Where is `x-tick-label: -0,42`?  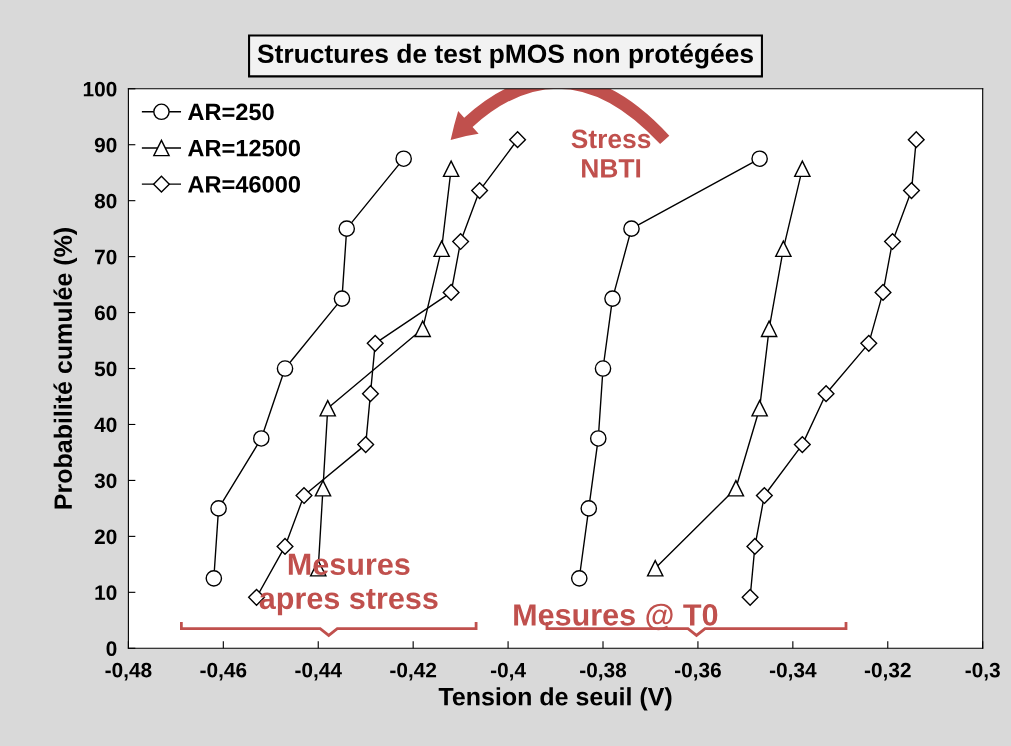 x-tick-label: -0,42 is located at coordinates (413, 671).